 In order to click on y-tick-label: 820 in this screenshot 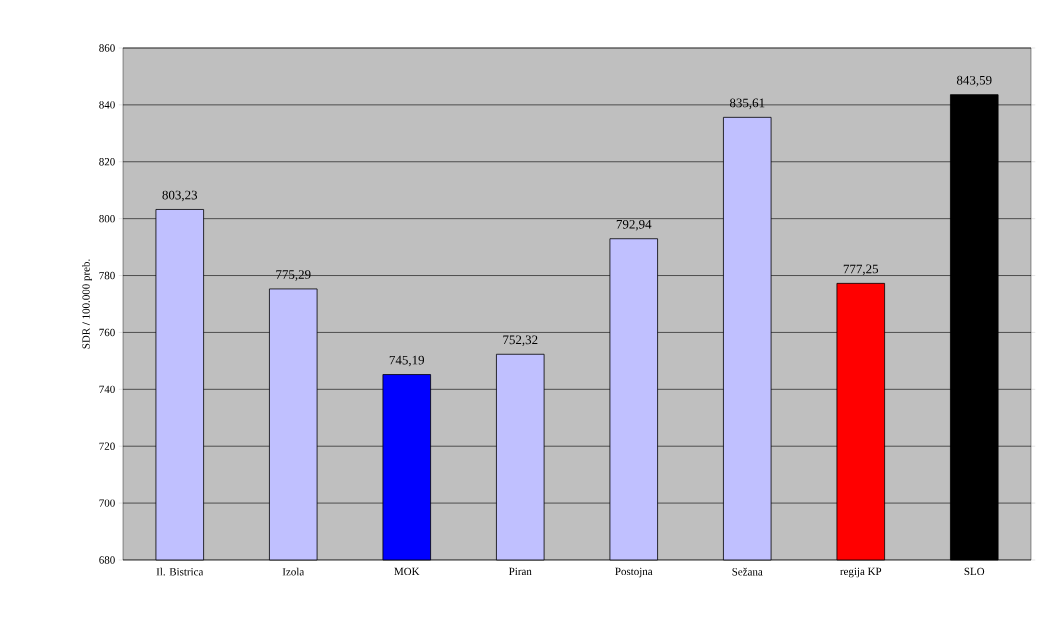, I will do `click(107, 162)`.